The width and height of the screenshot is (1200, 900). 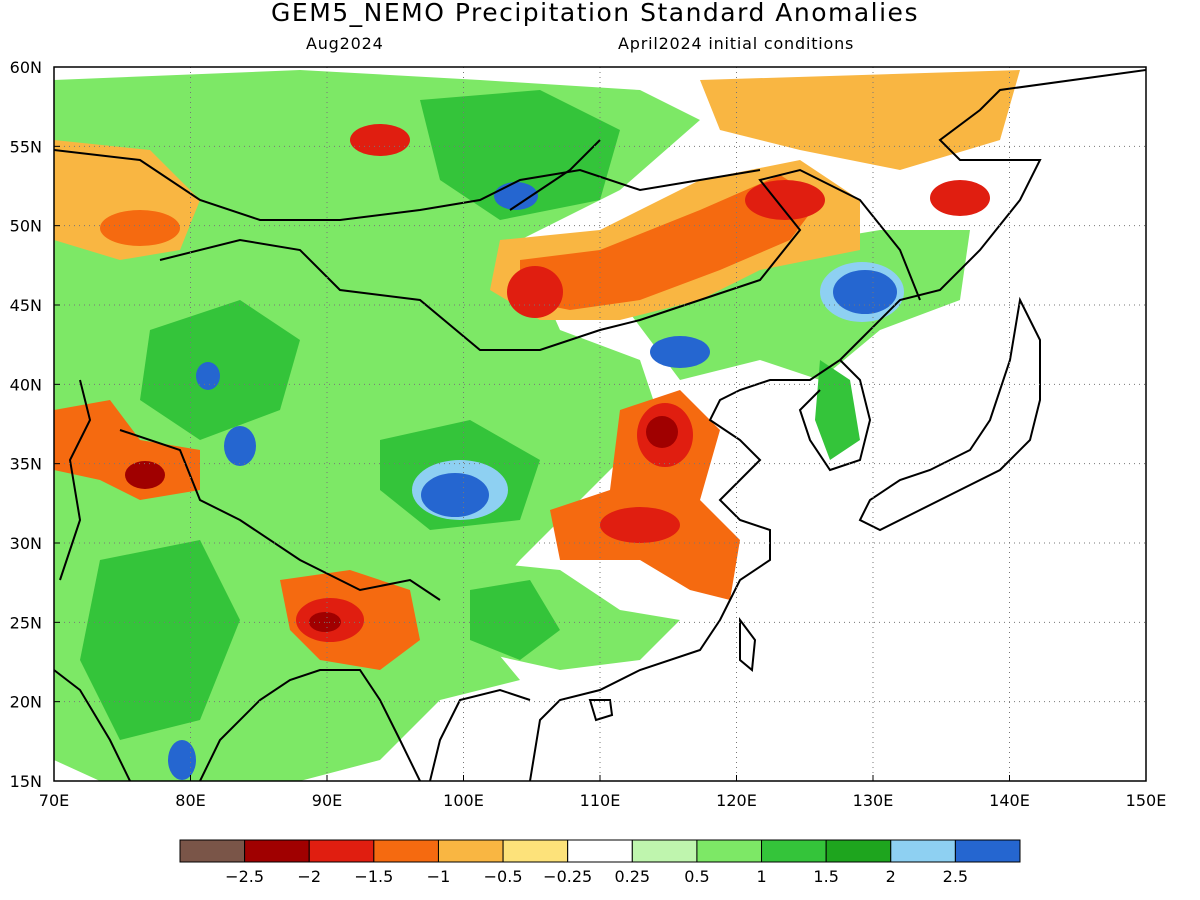 What do you see at coordinates (503, 876) in the screenshot?
I see `colorbar-label: −0.5` at bounding box center [503, 876].